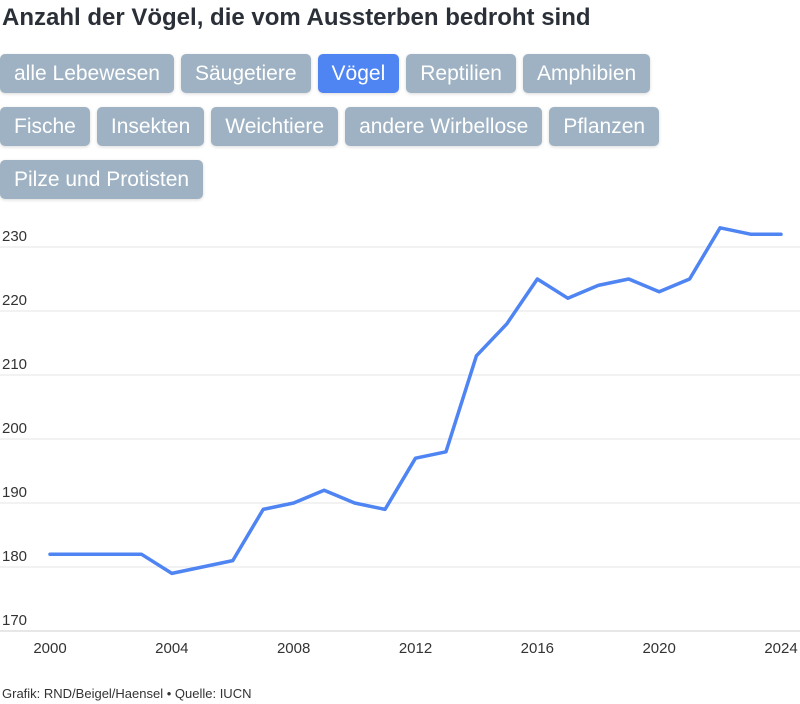  I want to click on filter-button: andere Wirbellose, so click(444, 126).